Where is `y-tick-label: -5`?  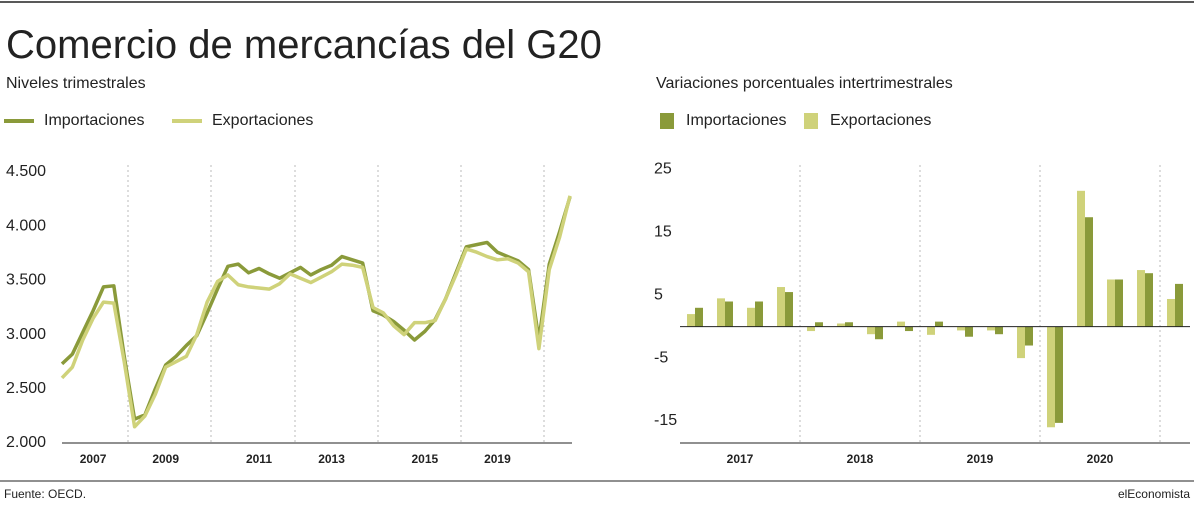 y-tick-label: -5 is located at coordinates (661, 357).